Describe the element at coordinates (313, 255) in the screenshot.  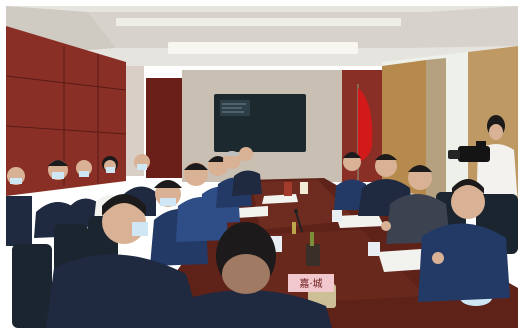
I see `drinks-tray` at that location.